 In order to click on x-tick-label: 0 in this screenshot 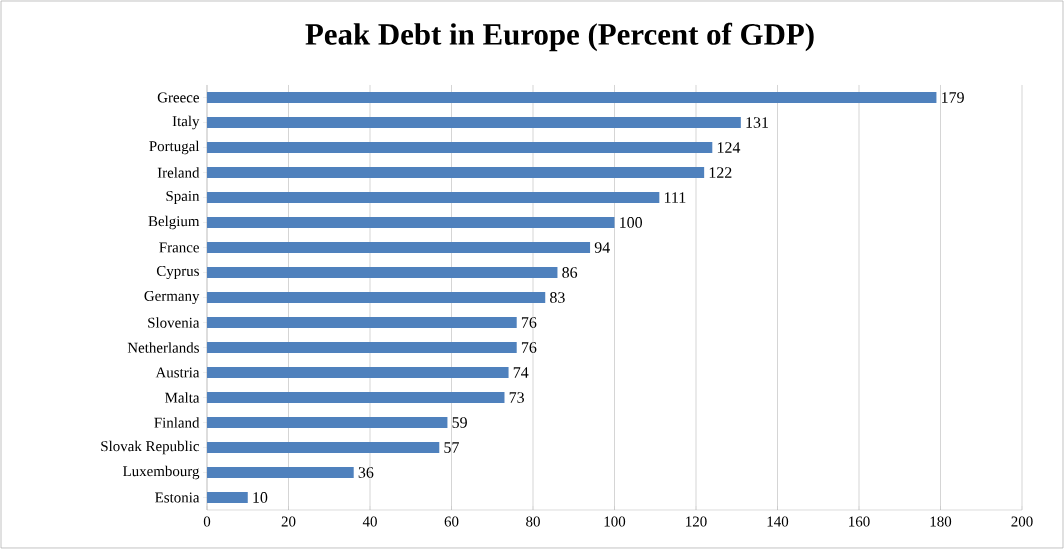, I will do `click(207, 521)`.